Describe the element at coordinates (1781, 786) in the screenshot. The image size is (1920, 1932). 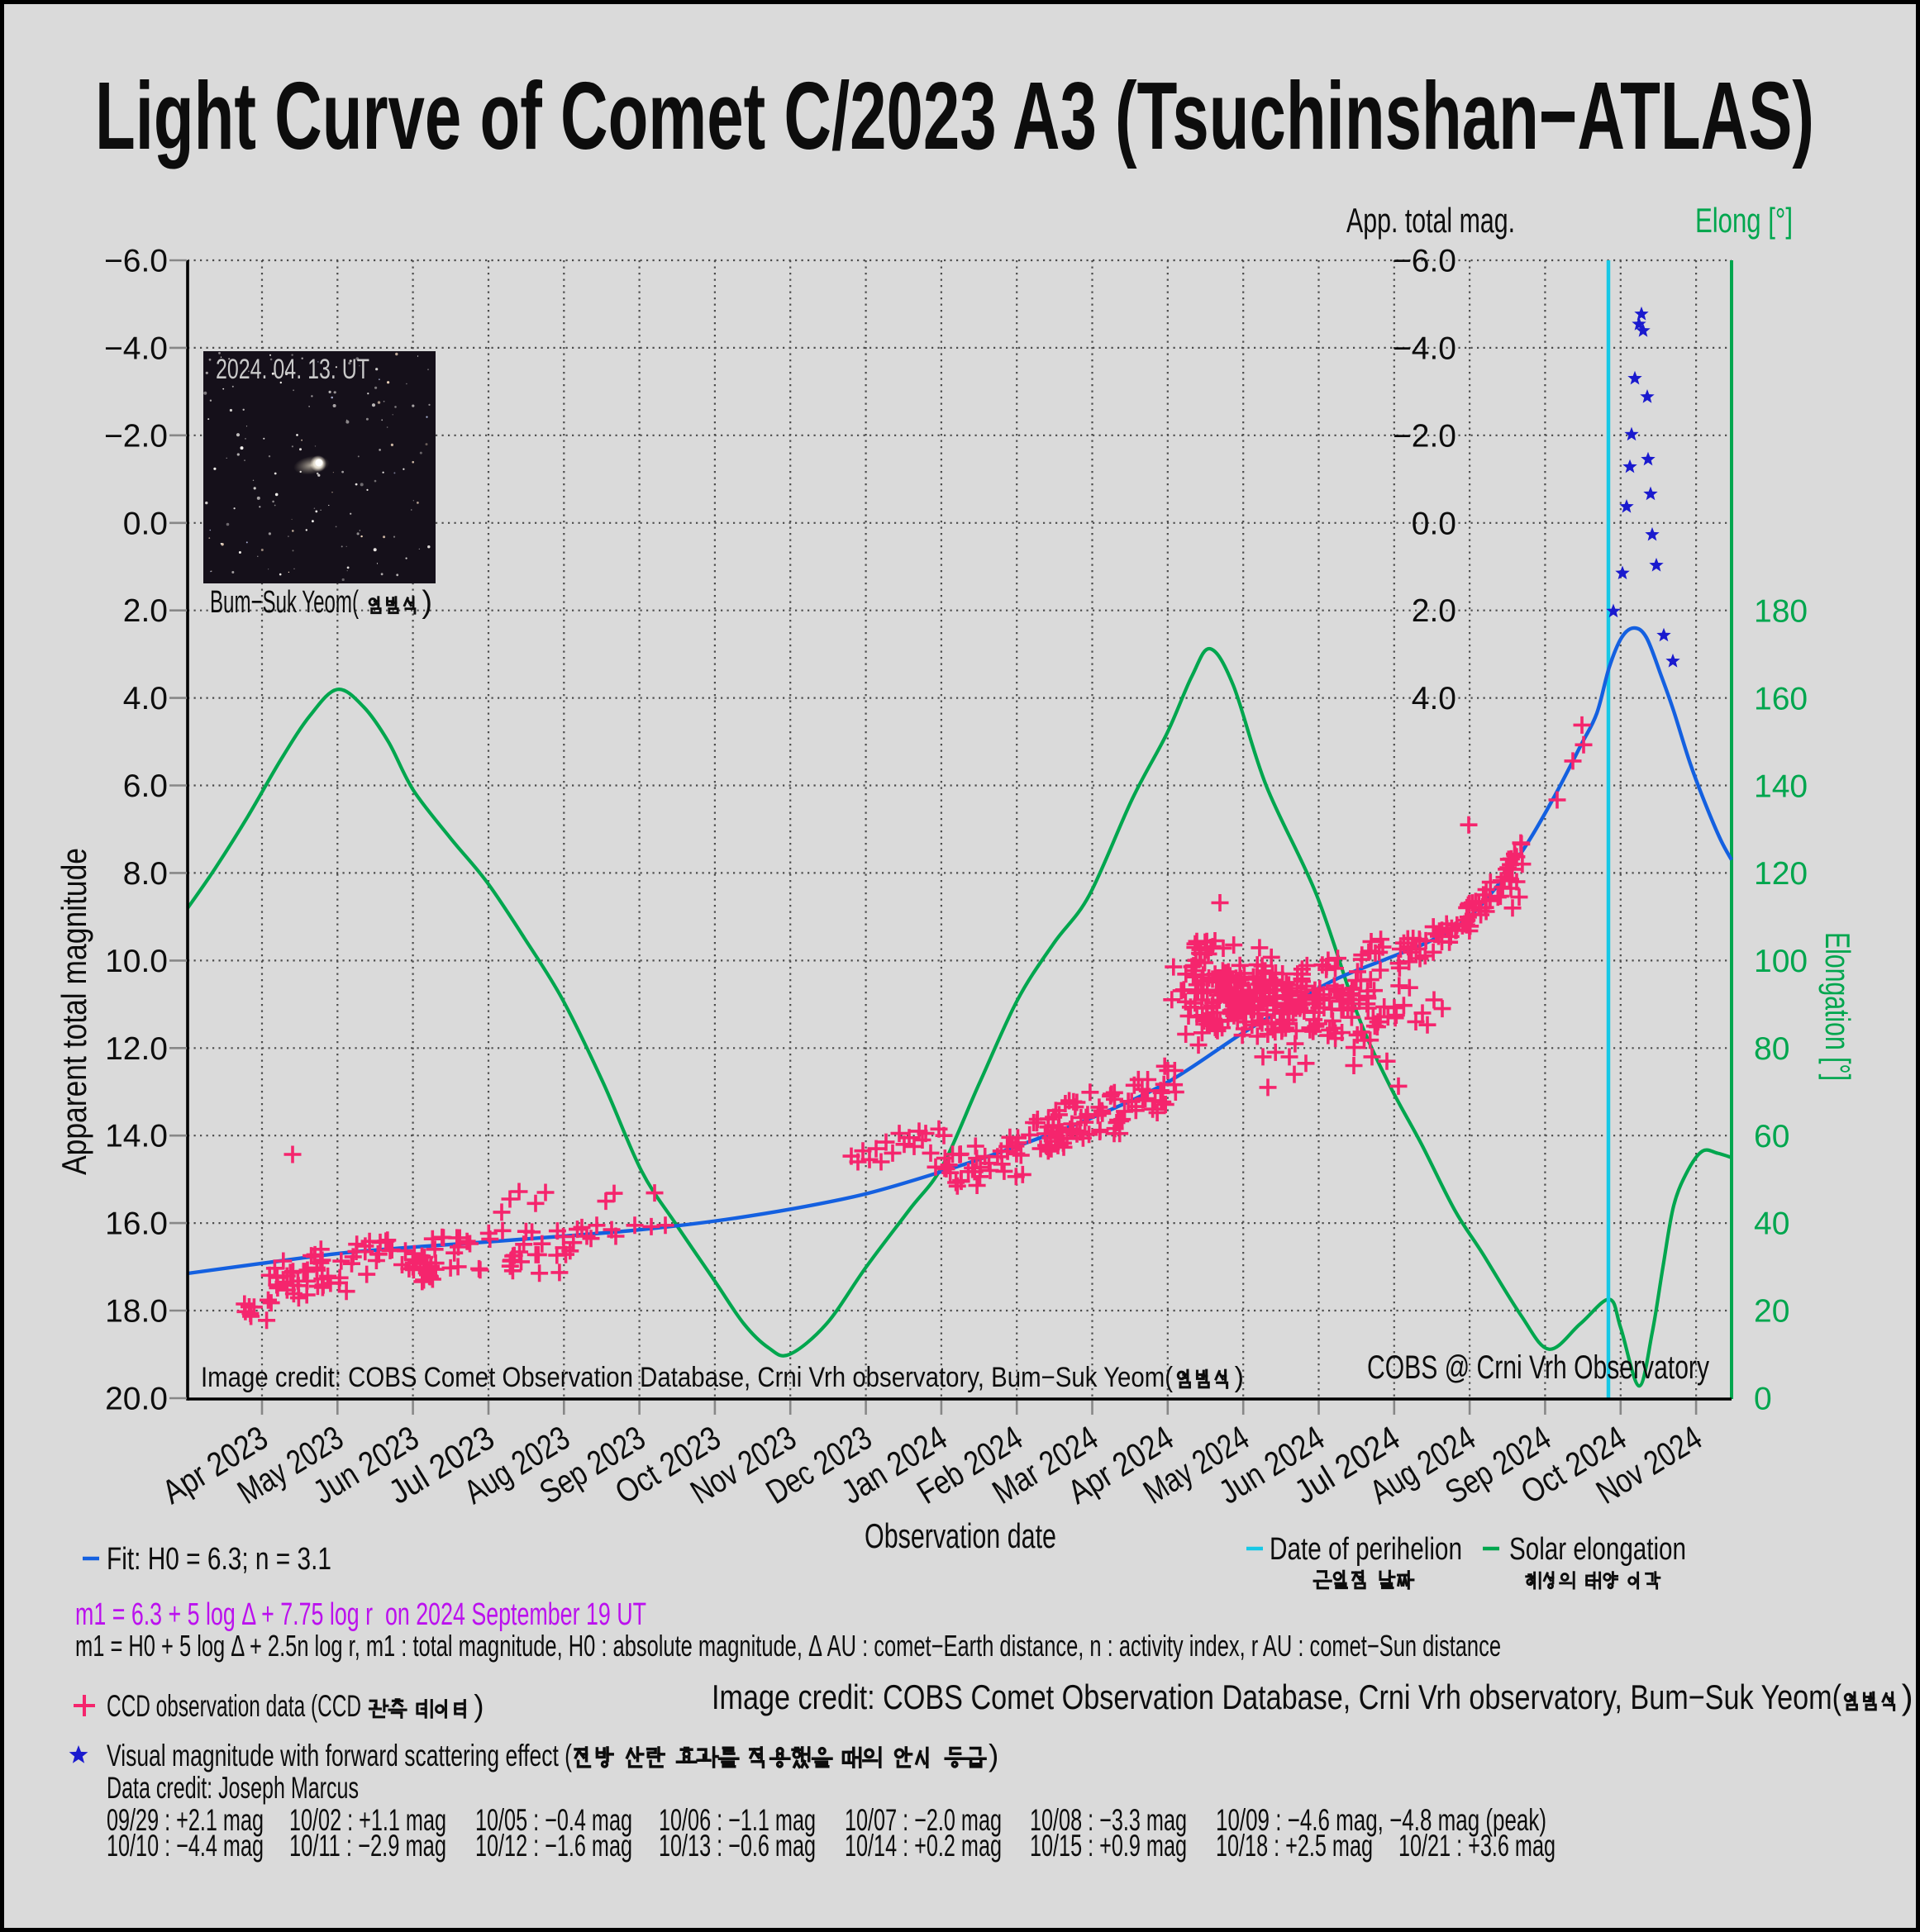
I see `svg-text: 140` at that location.